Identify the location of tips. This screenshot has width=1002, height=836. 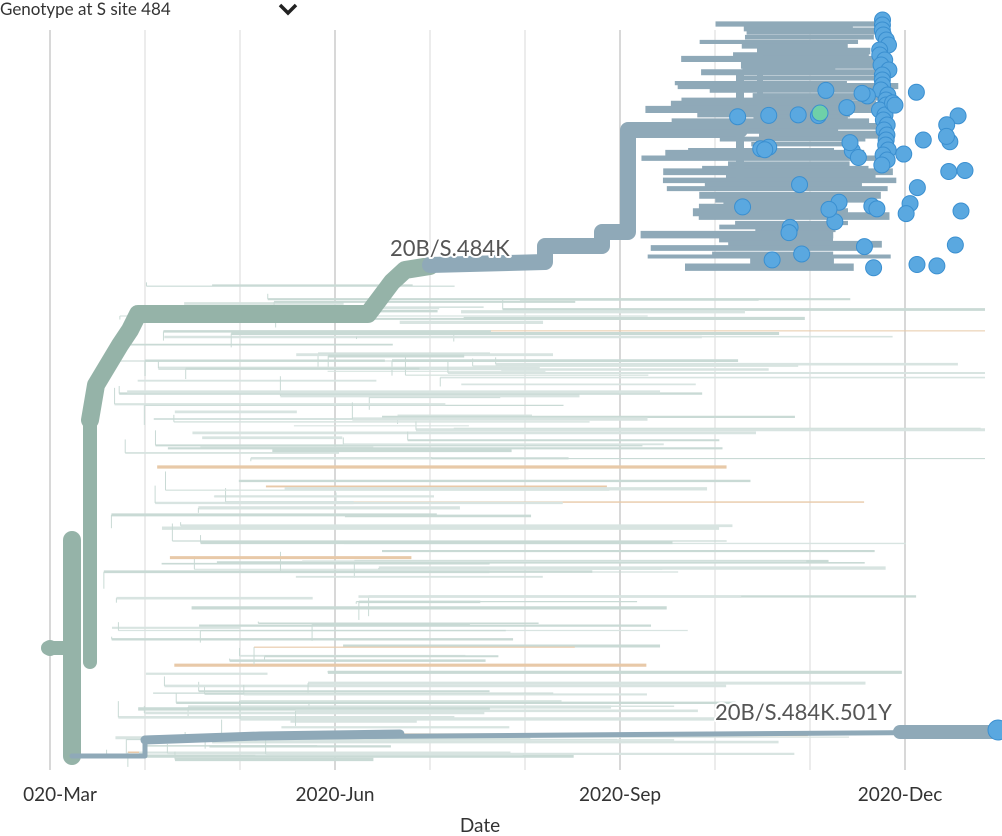
(851, 144).